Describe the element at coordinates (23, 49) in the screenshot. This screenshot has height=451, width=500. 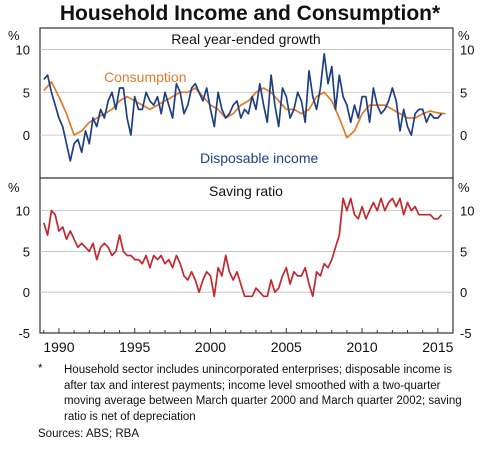
I see `panel1-ytick-left: 10` at that location.